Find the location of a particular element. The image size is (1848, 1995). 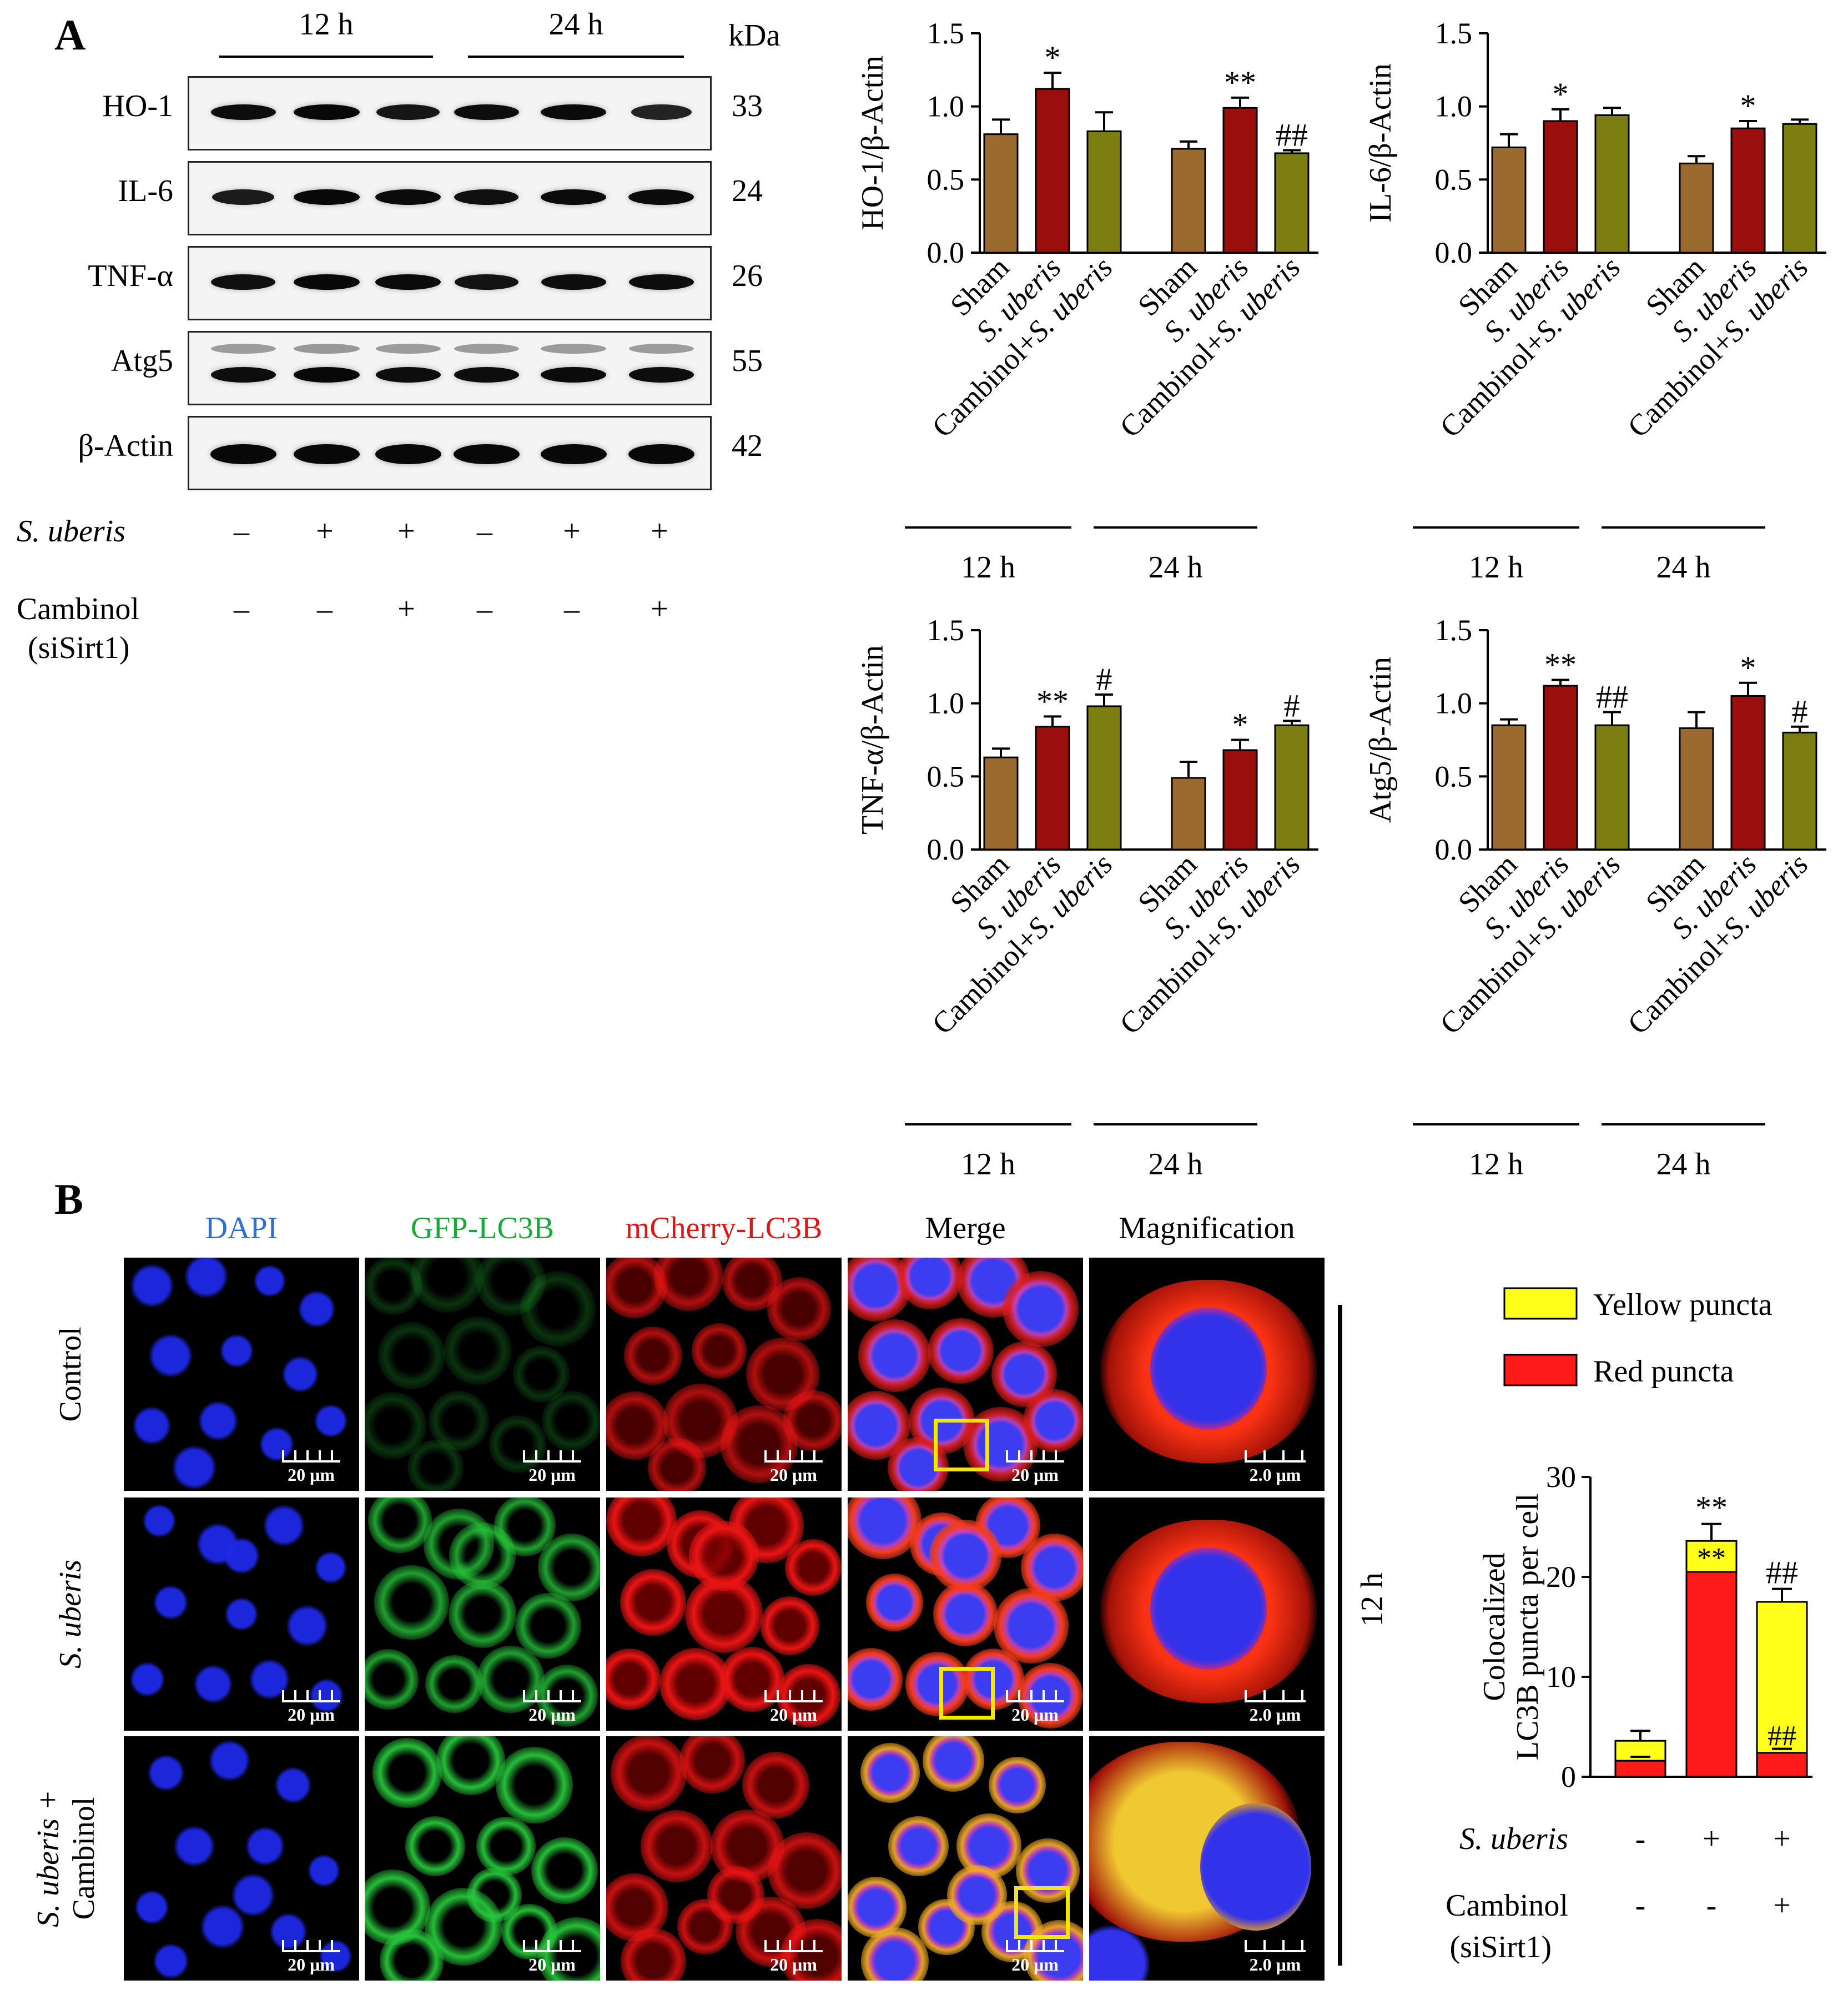

treatment-label: Cambinol is located at coordinates (78, 609).